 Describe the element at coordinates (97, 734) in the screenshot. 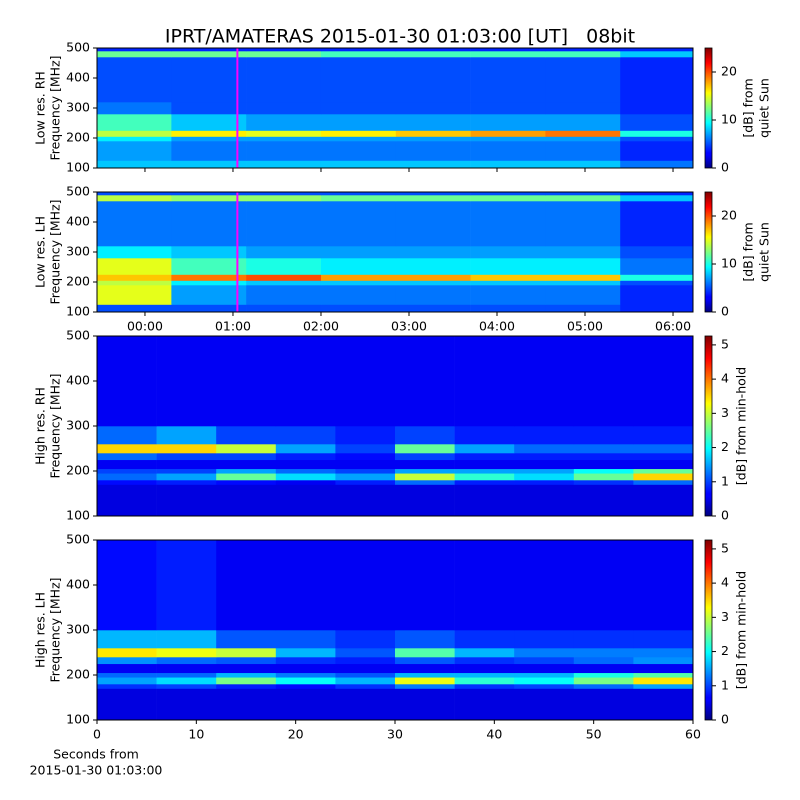

I see `x-tick-label: 0` at that location.